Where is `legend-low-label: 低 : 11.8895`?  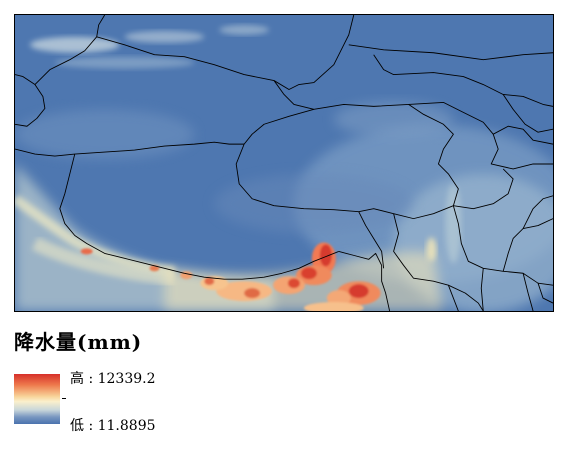
legend-low-label: 低 : 11.8895 is located at coordinates (113, 426).